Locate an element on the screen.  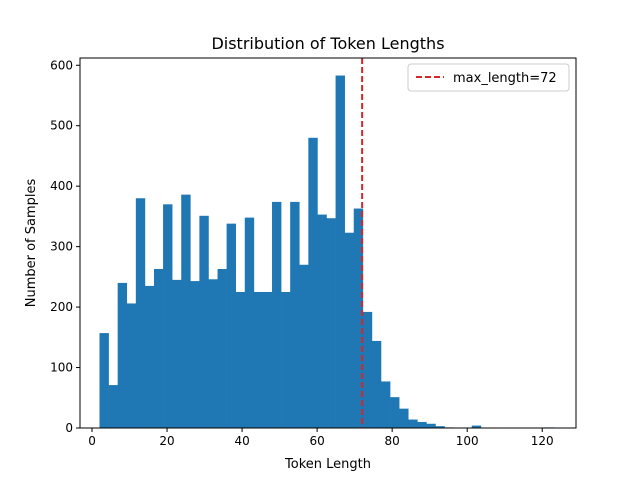
x-tick-label: 20 is located at coordinates (166, 441).